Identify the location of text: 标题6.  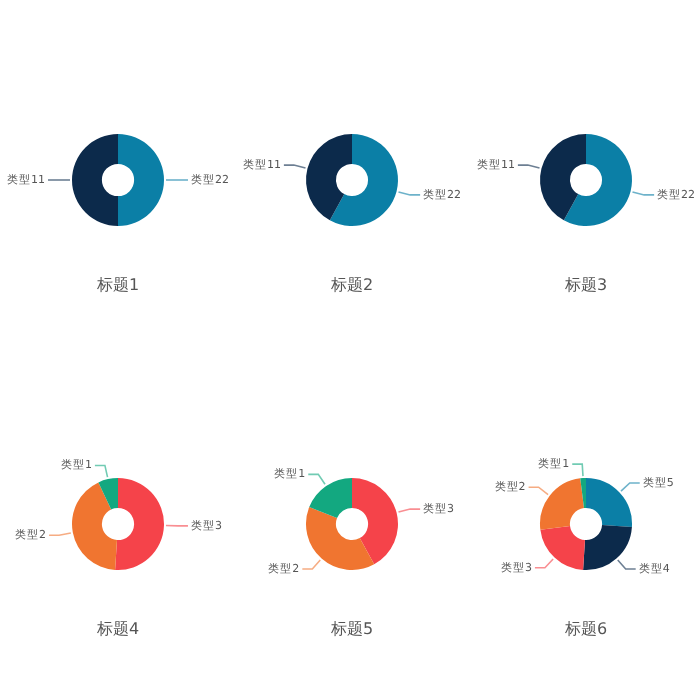
(586, 629).